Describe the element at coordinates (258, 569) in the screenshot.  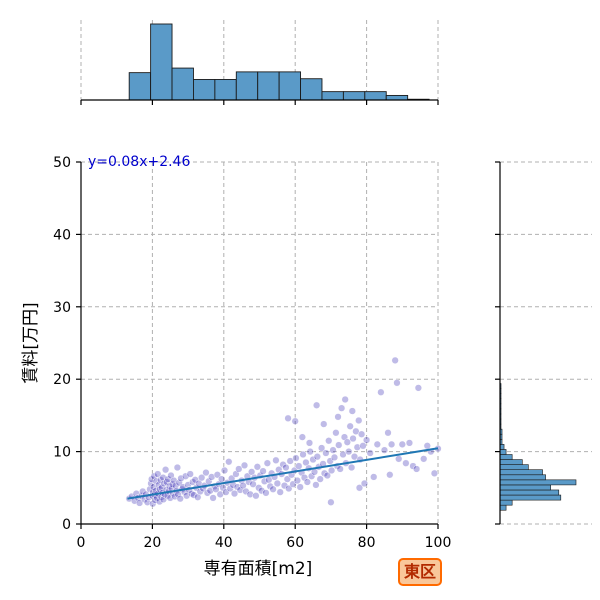
I see `x-axis-label: 専有面積[m2]` at that location.